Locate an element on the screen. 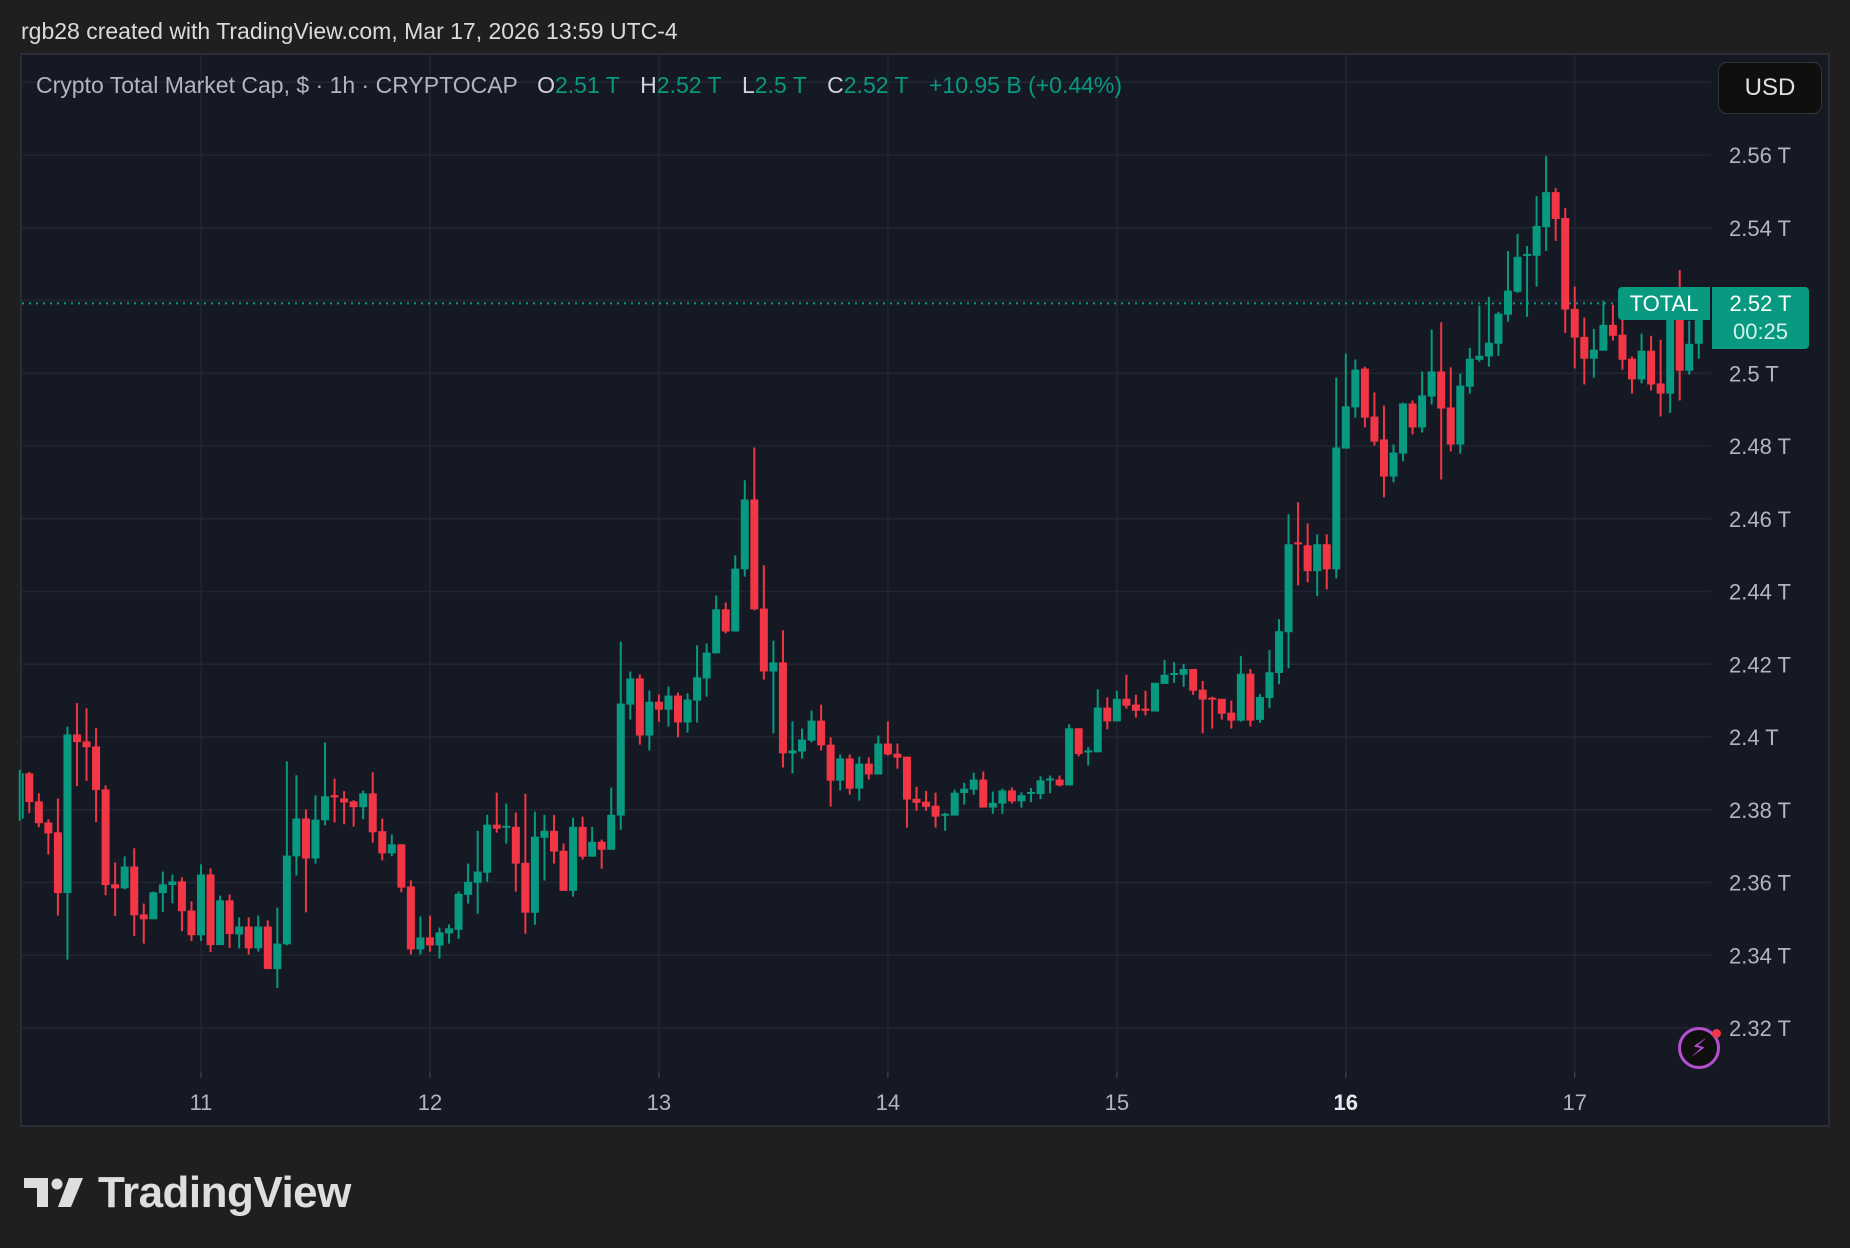 This screenshot has width=1850, height=1248. price-tick-label: 2.36 T is located at coordinates (1760, 883).